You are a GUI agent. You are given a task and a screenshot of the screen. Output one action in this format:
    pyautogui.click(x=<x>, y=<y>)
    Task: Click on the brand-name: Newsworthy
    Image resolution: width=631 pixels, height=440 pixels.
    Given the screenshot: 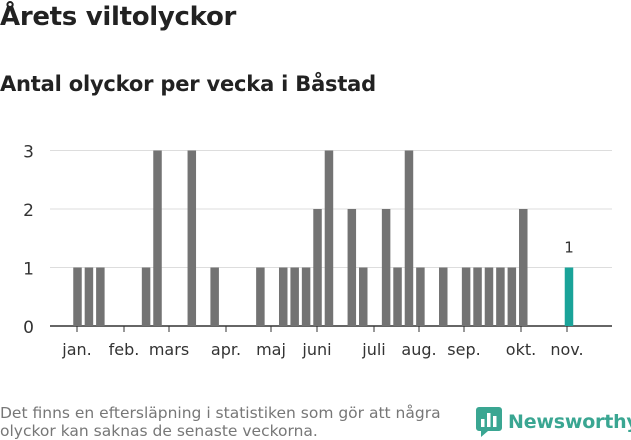 What is the action you would take?
    pyautogui.click(x=569, y=422)
    